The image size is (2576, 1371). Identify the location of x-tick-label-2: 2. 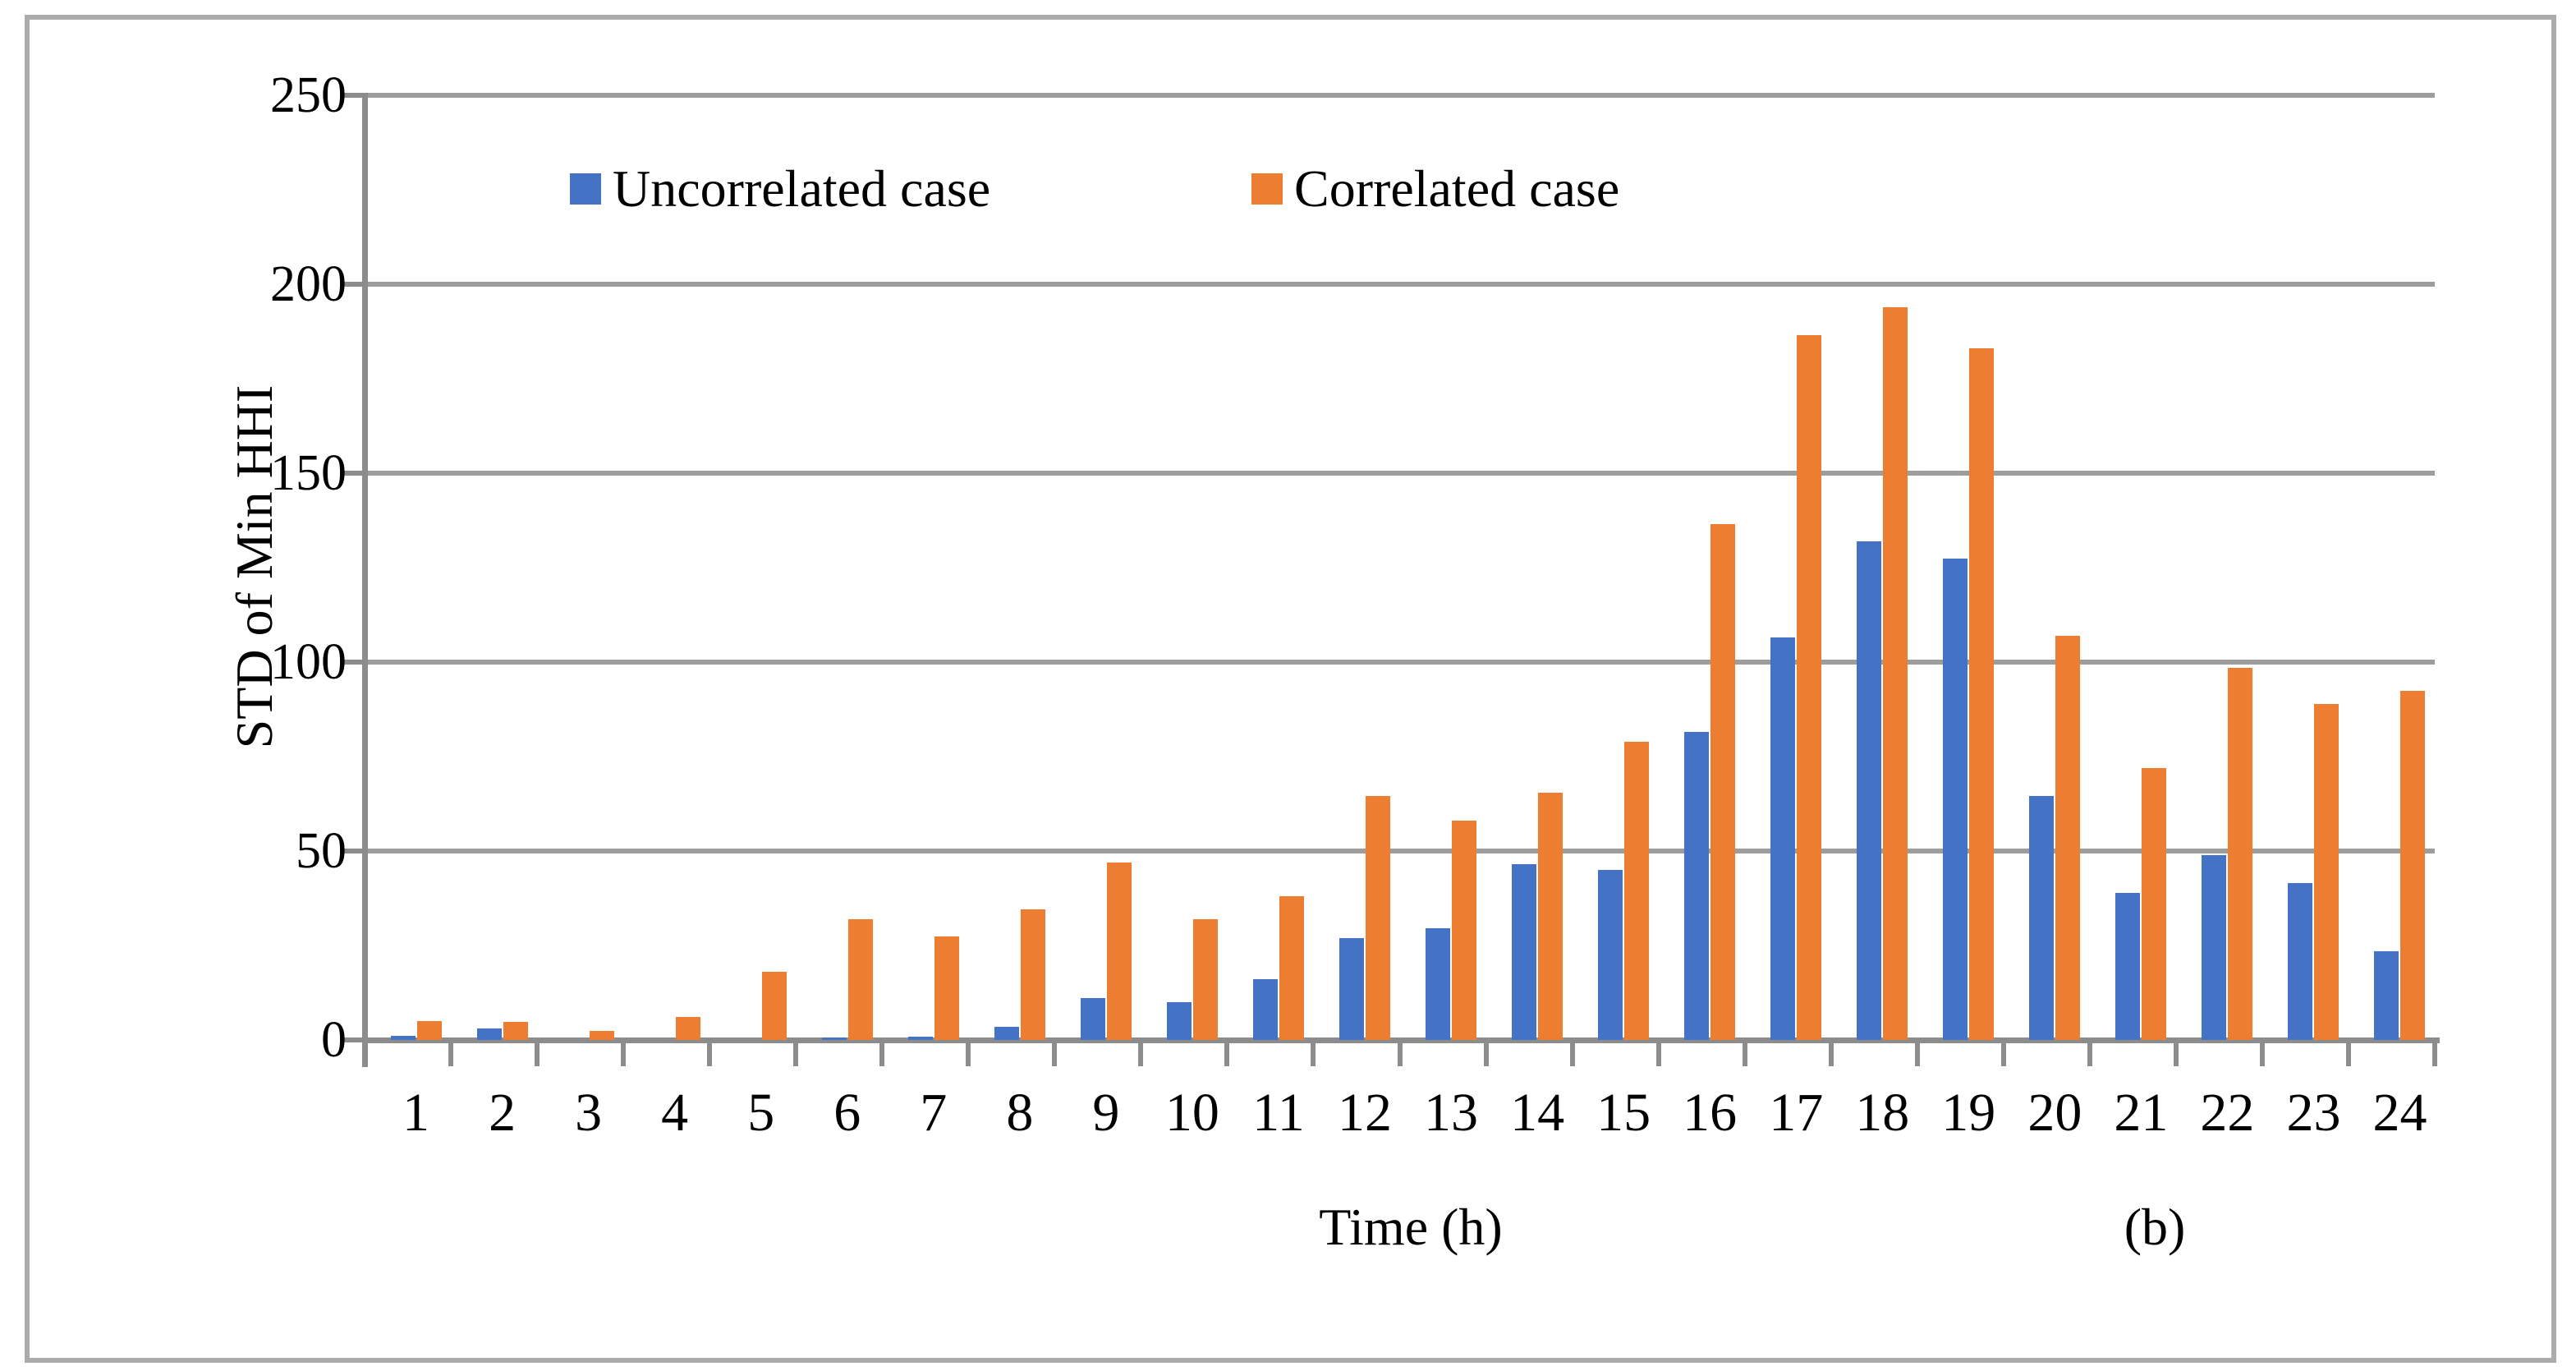
(503, 1113).